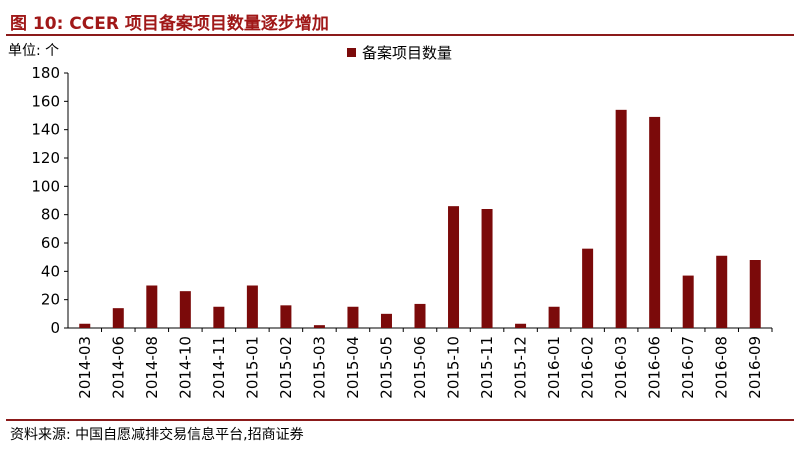  I want to click on x-tick-label: 2015-04, so click(353, 367).